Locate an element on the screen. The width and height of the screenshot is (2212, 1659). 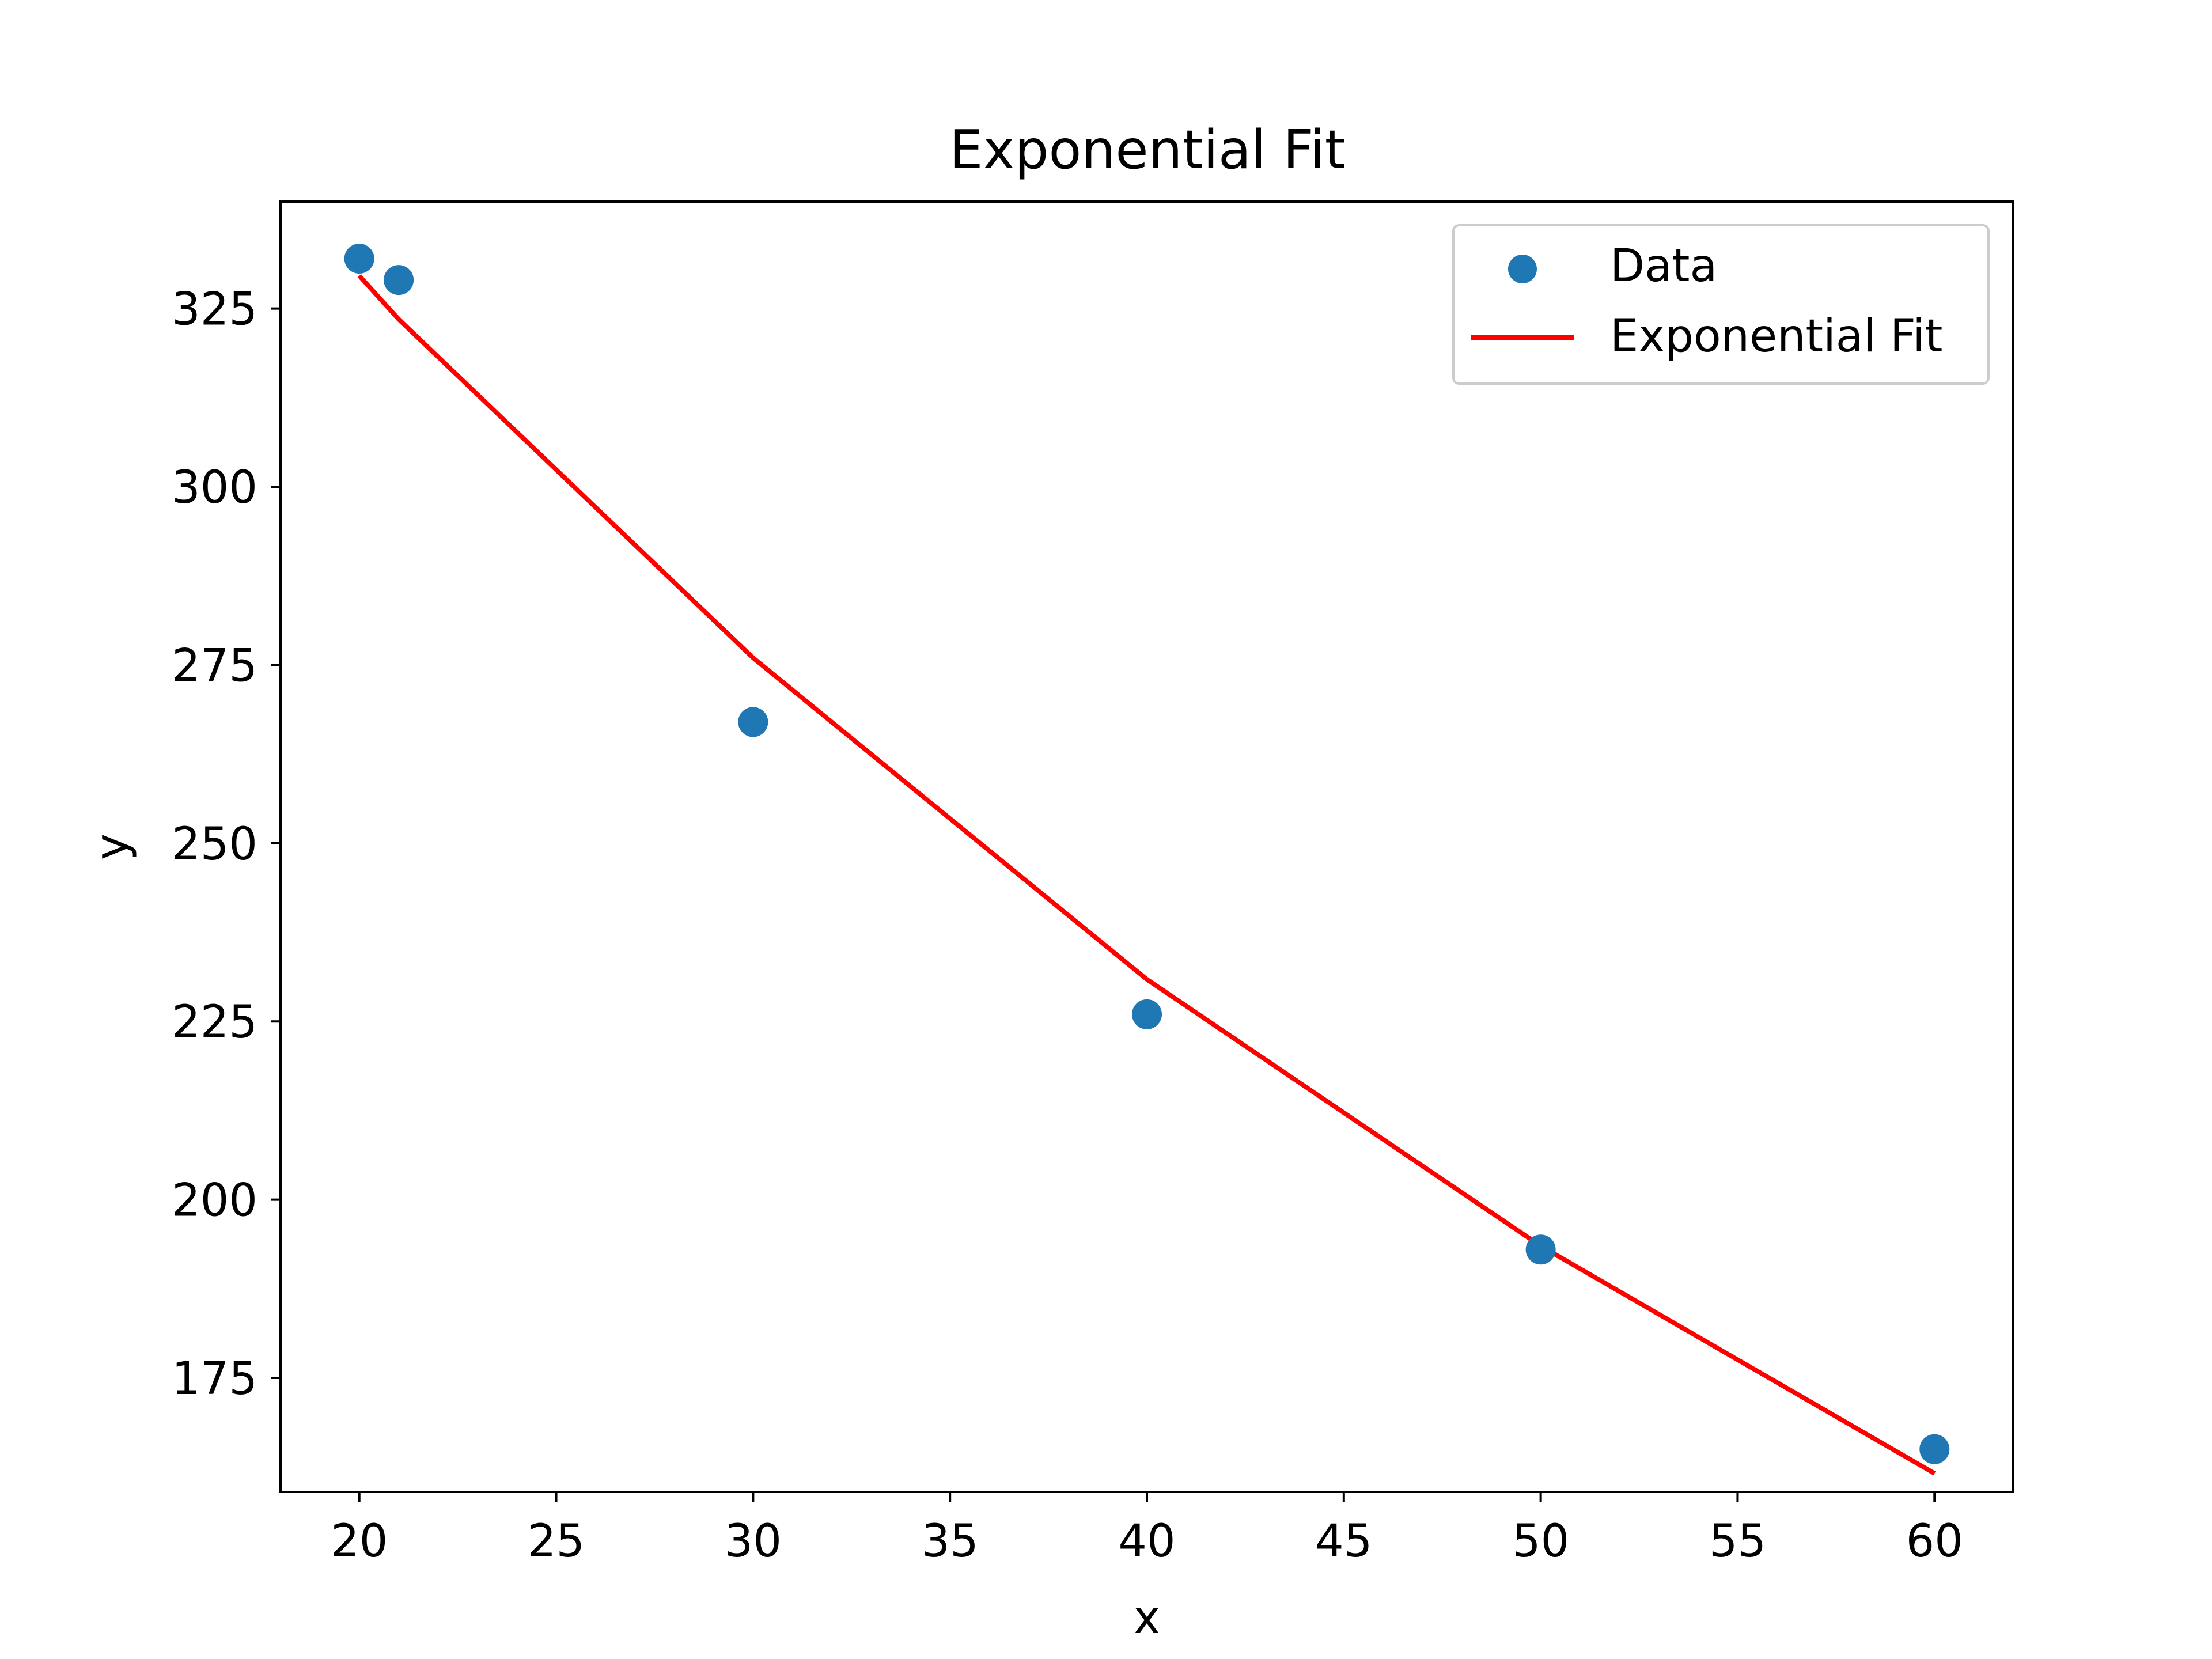
legend: Data Exponential Fit is located at coordinates (1721, 304).